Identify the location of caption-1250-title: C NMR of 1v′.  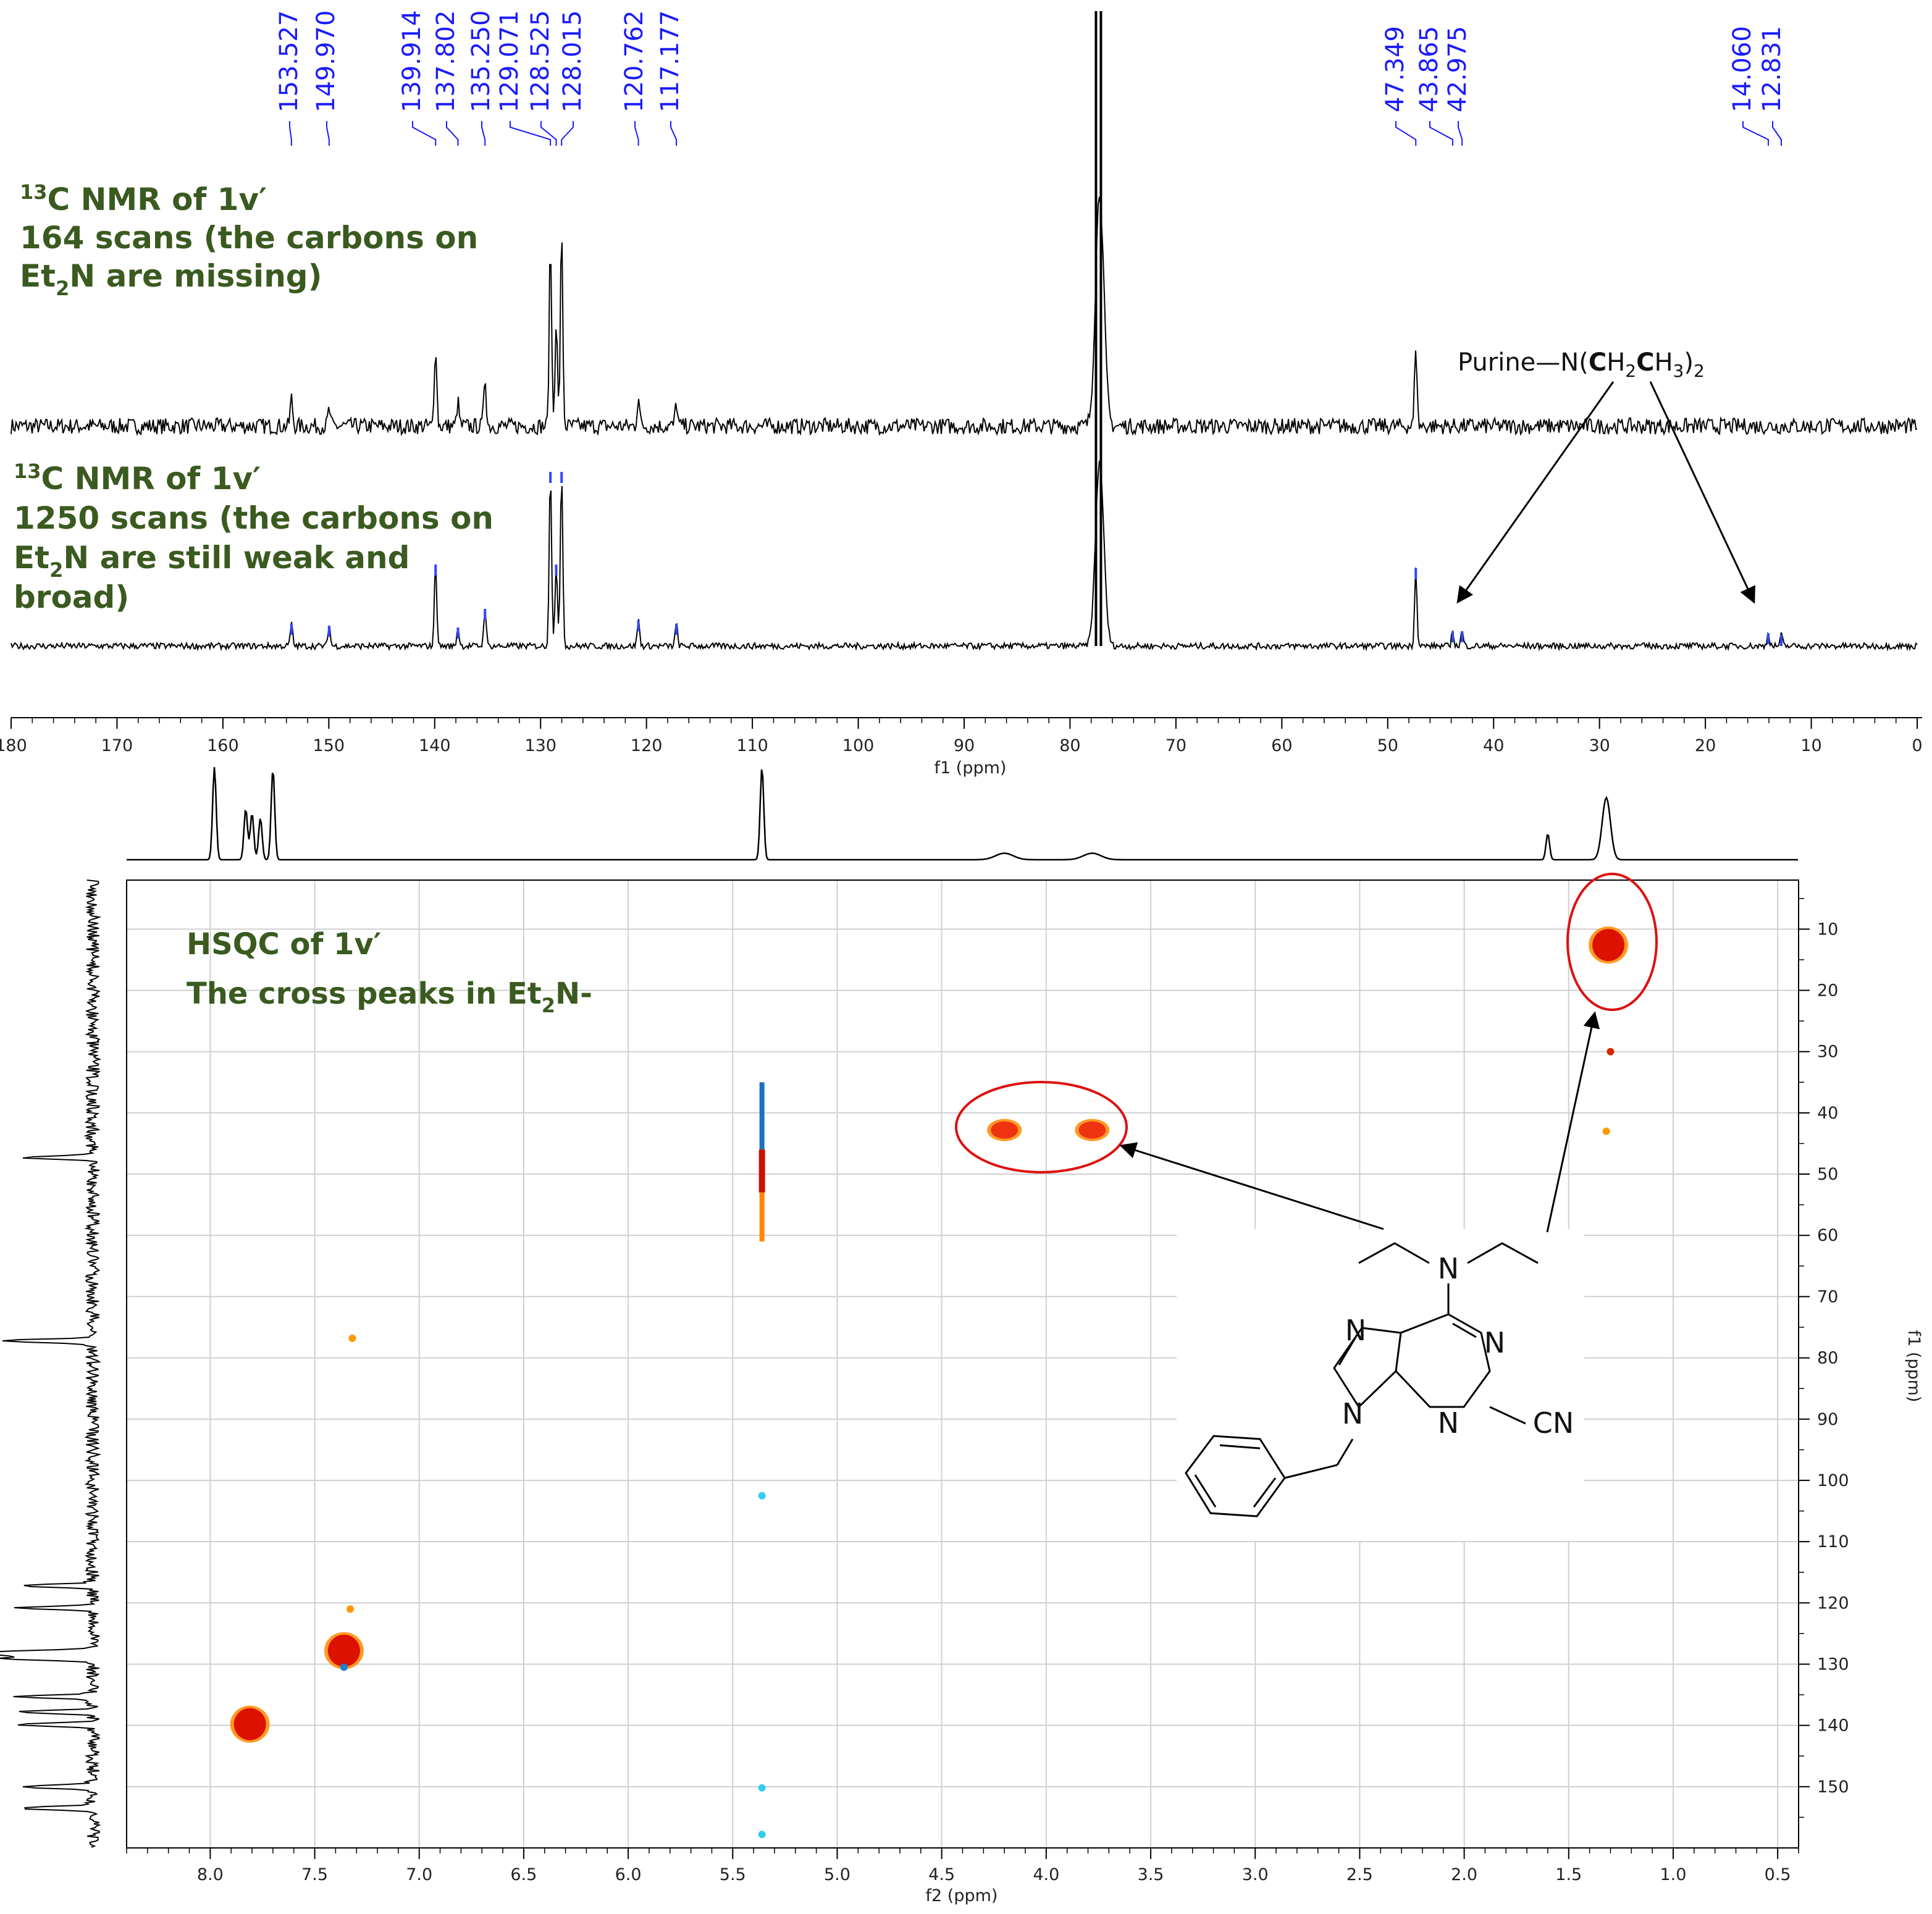
(151, 479).